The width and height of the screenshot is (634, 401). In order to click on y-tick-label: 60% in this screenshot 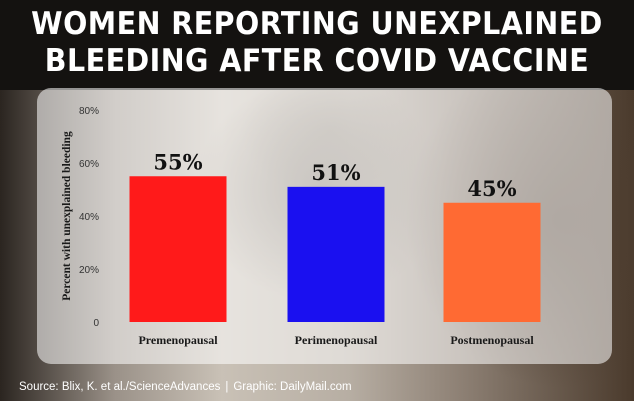, I will do `click(89, 164)`.